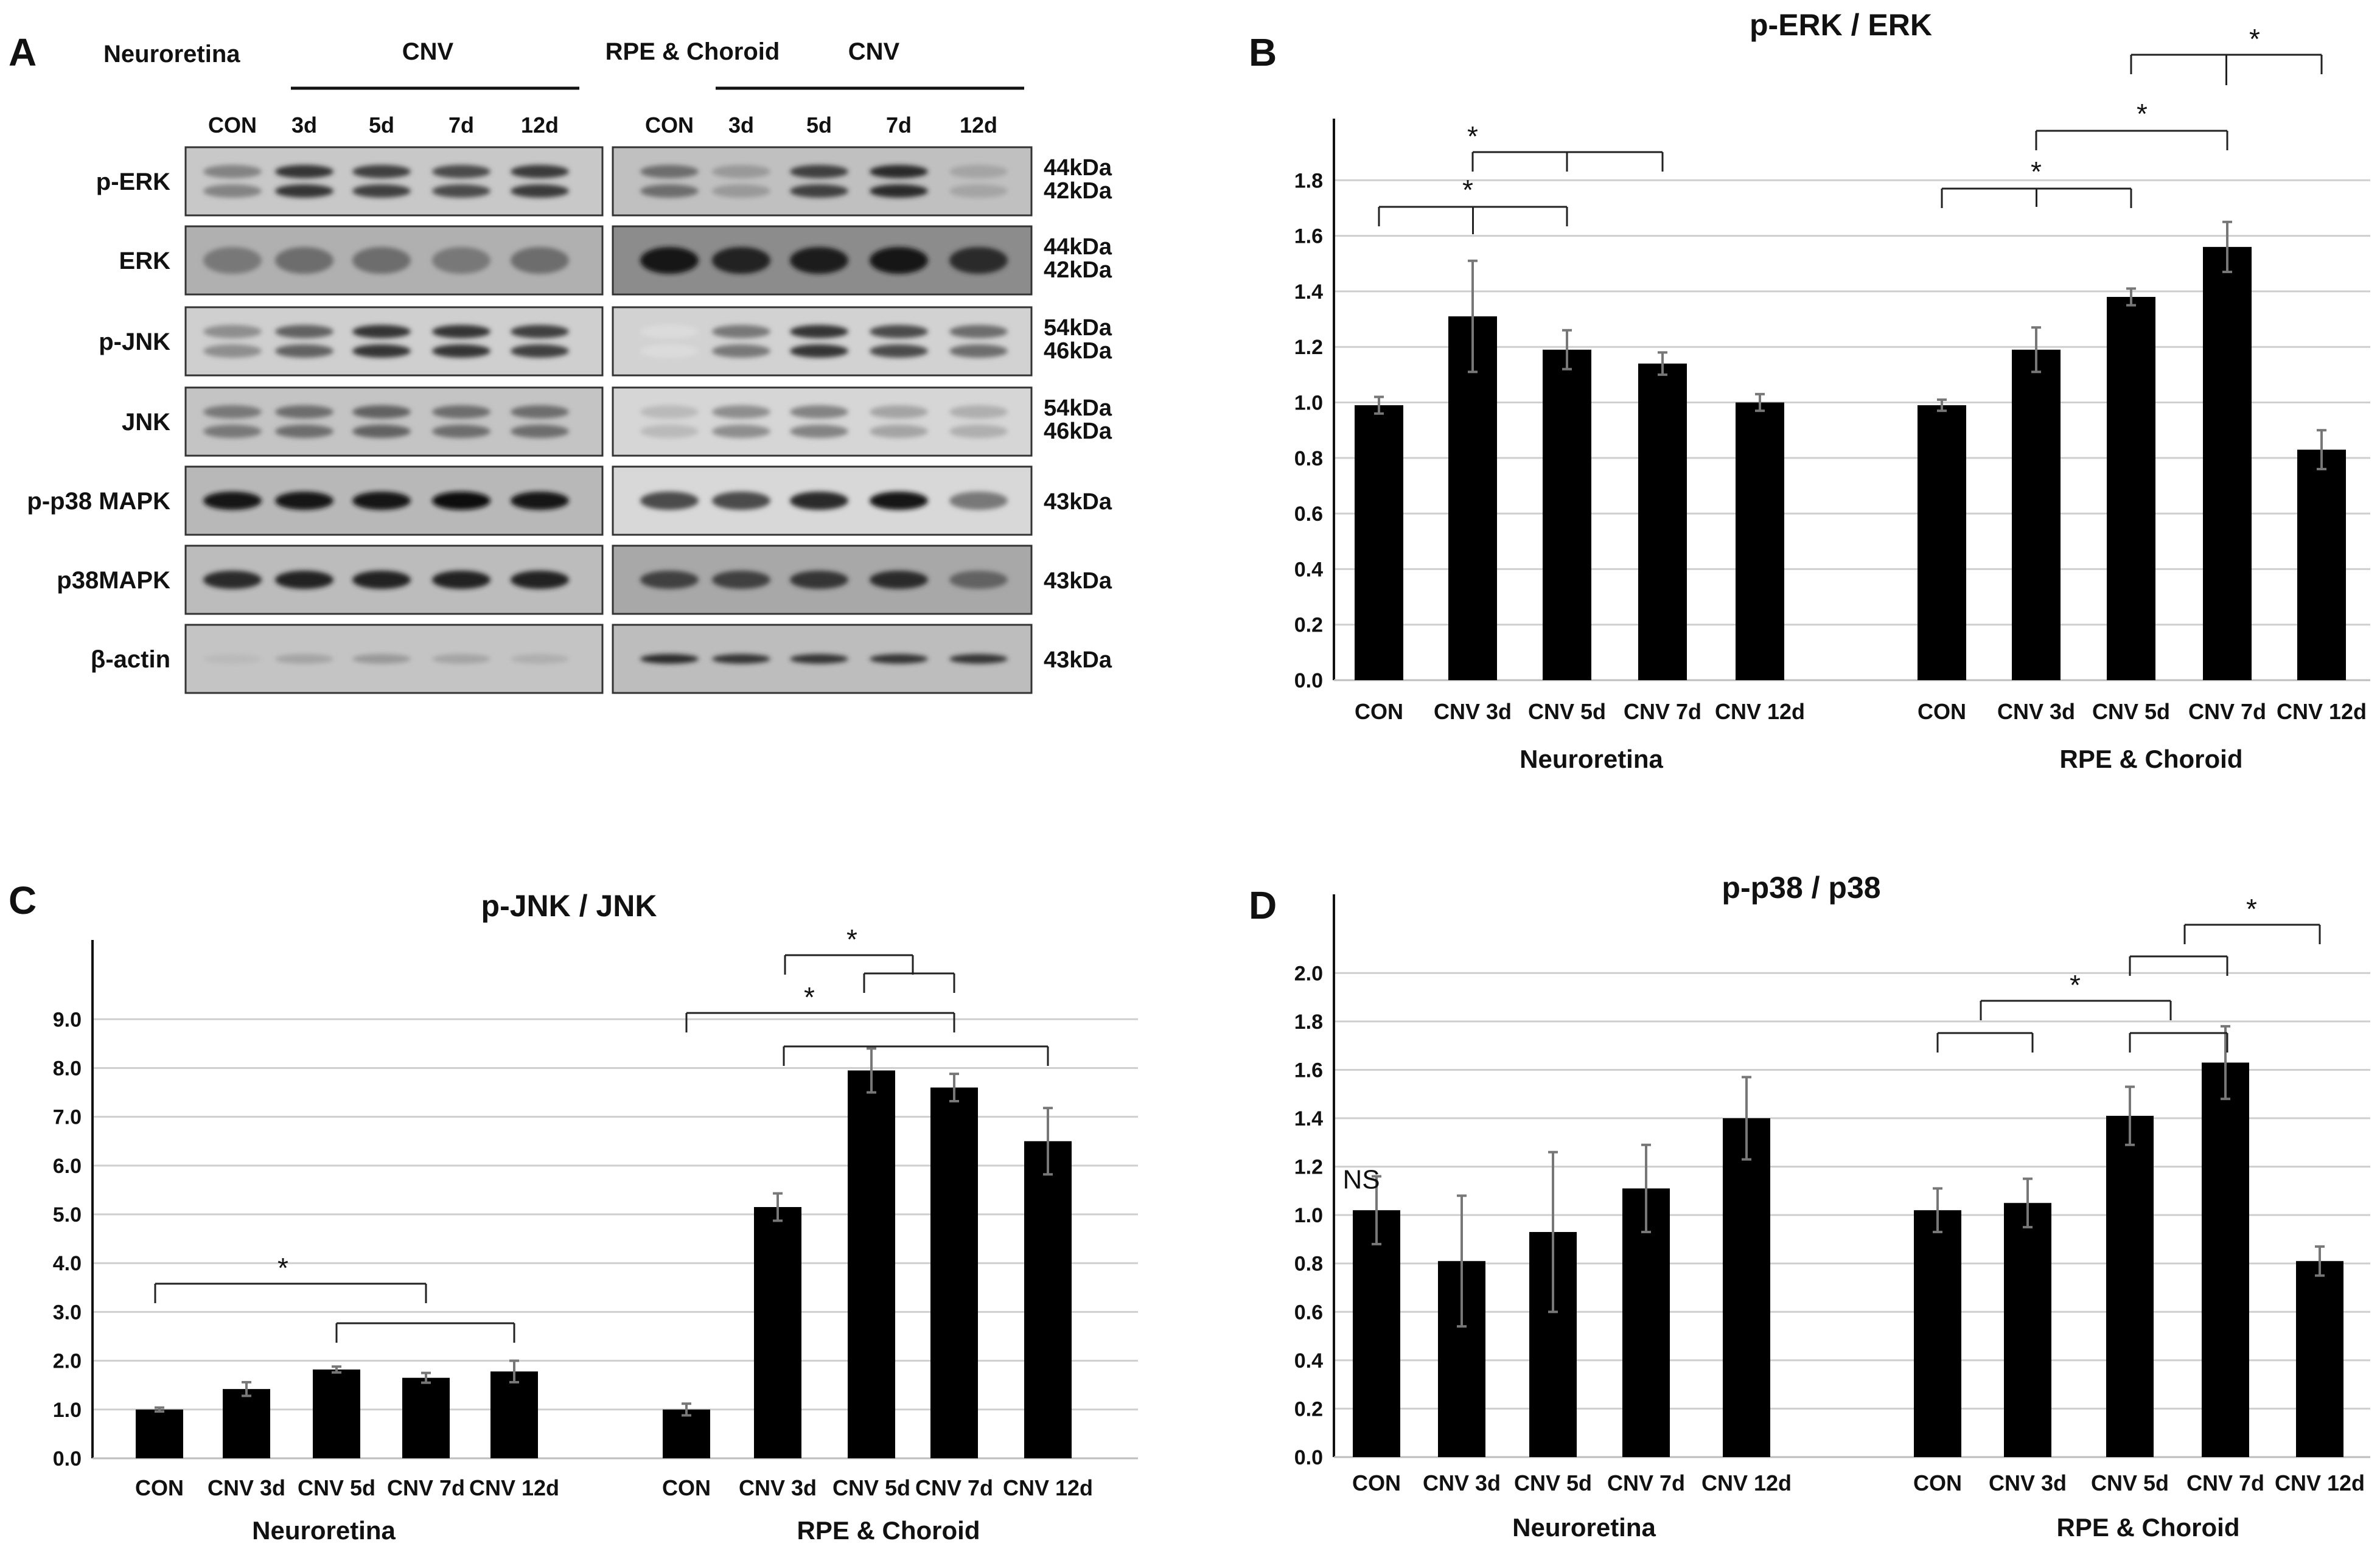  What do you see at coordinates (428, 51) in the screenshot?
I see `blot-left-cnv-label: CNV` at bounding box center [428, 51].